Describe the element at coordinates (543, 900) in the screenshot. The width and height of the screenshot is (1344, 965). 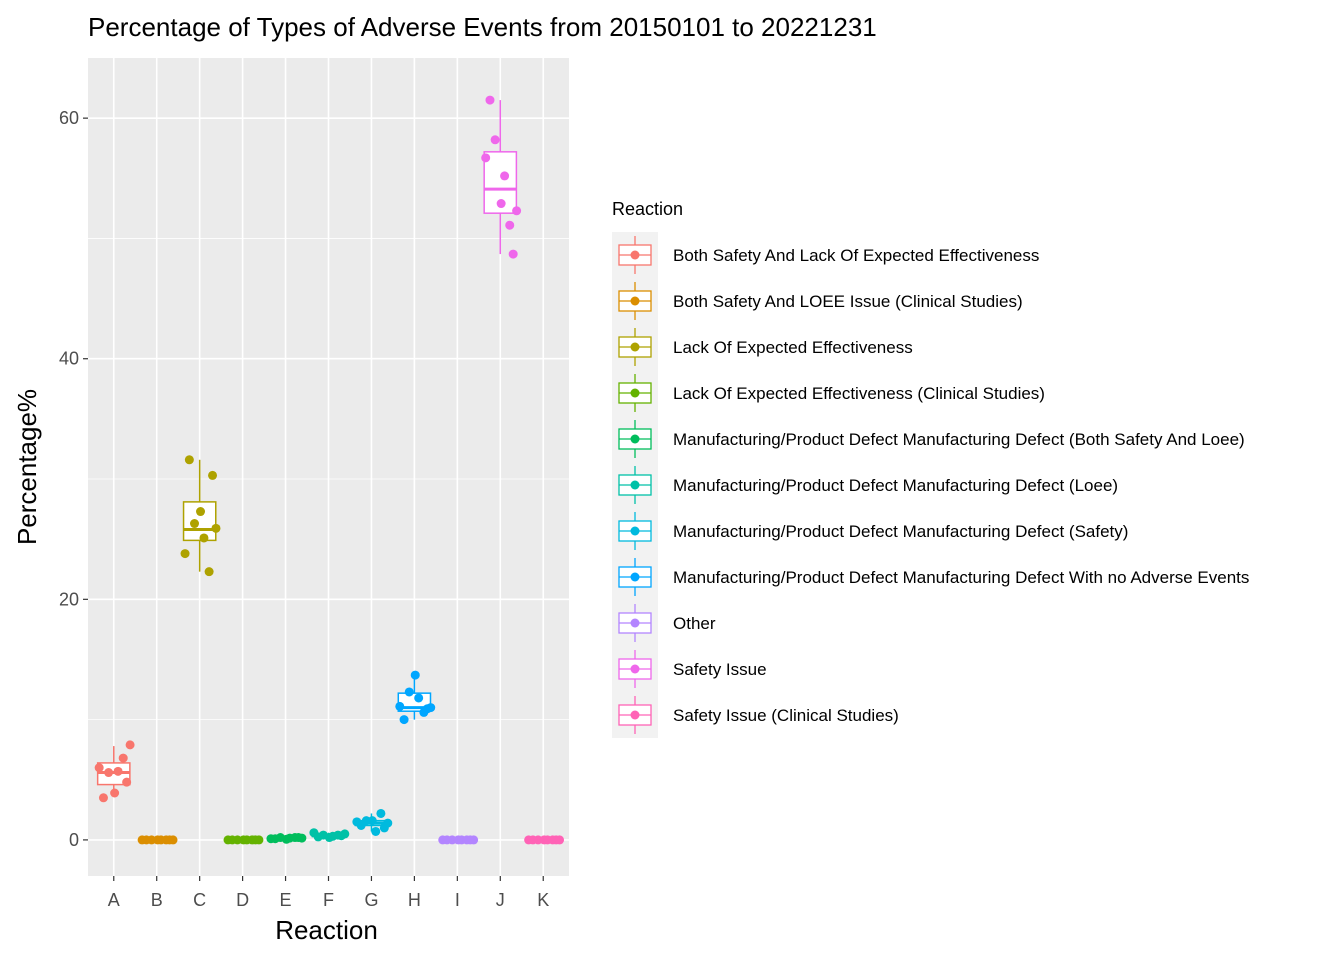
I see `x-tick-label: K` at that location.